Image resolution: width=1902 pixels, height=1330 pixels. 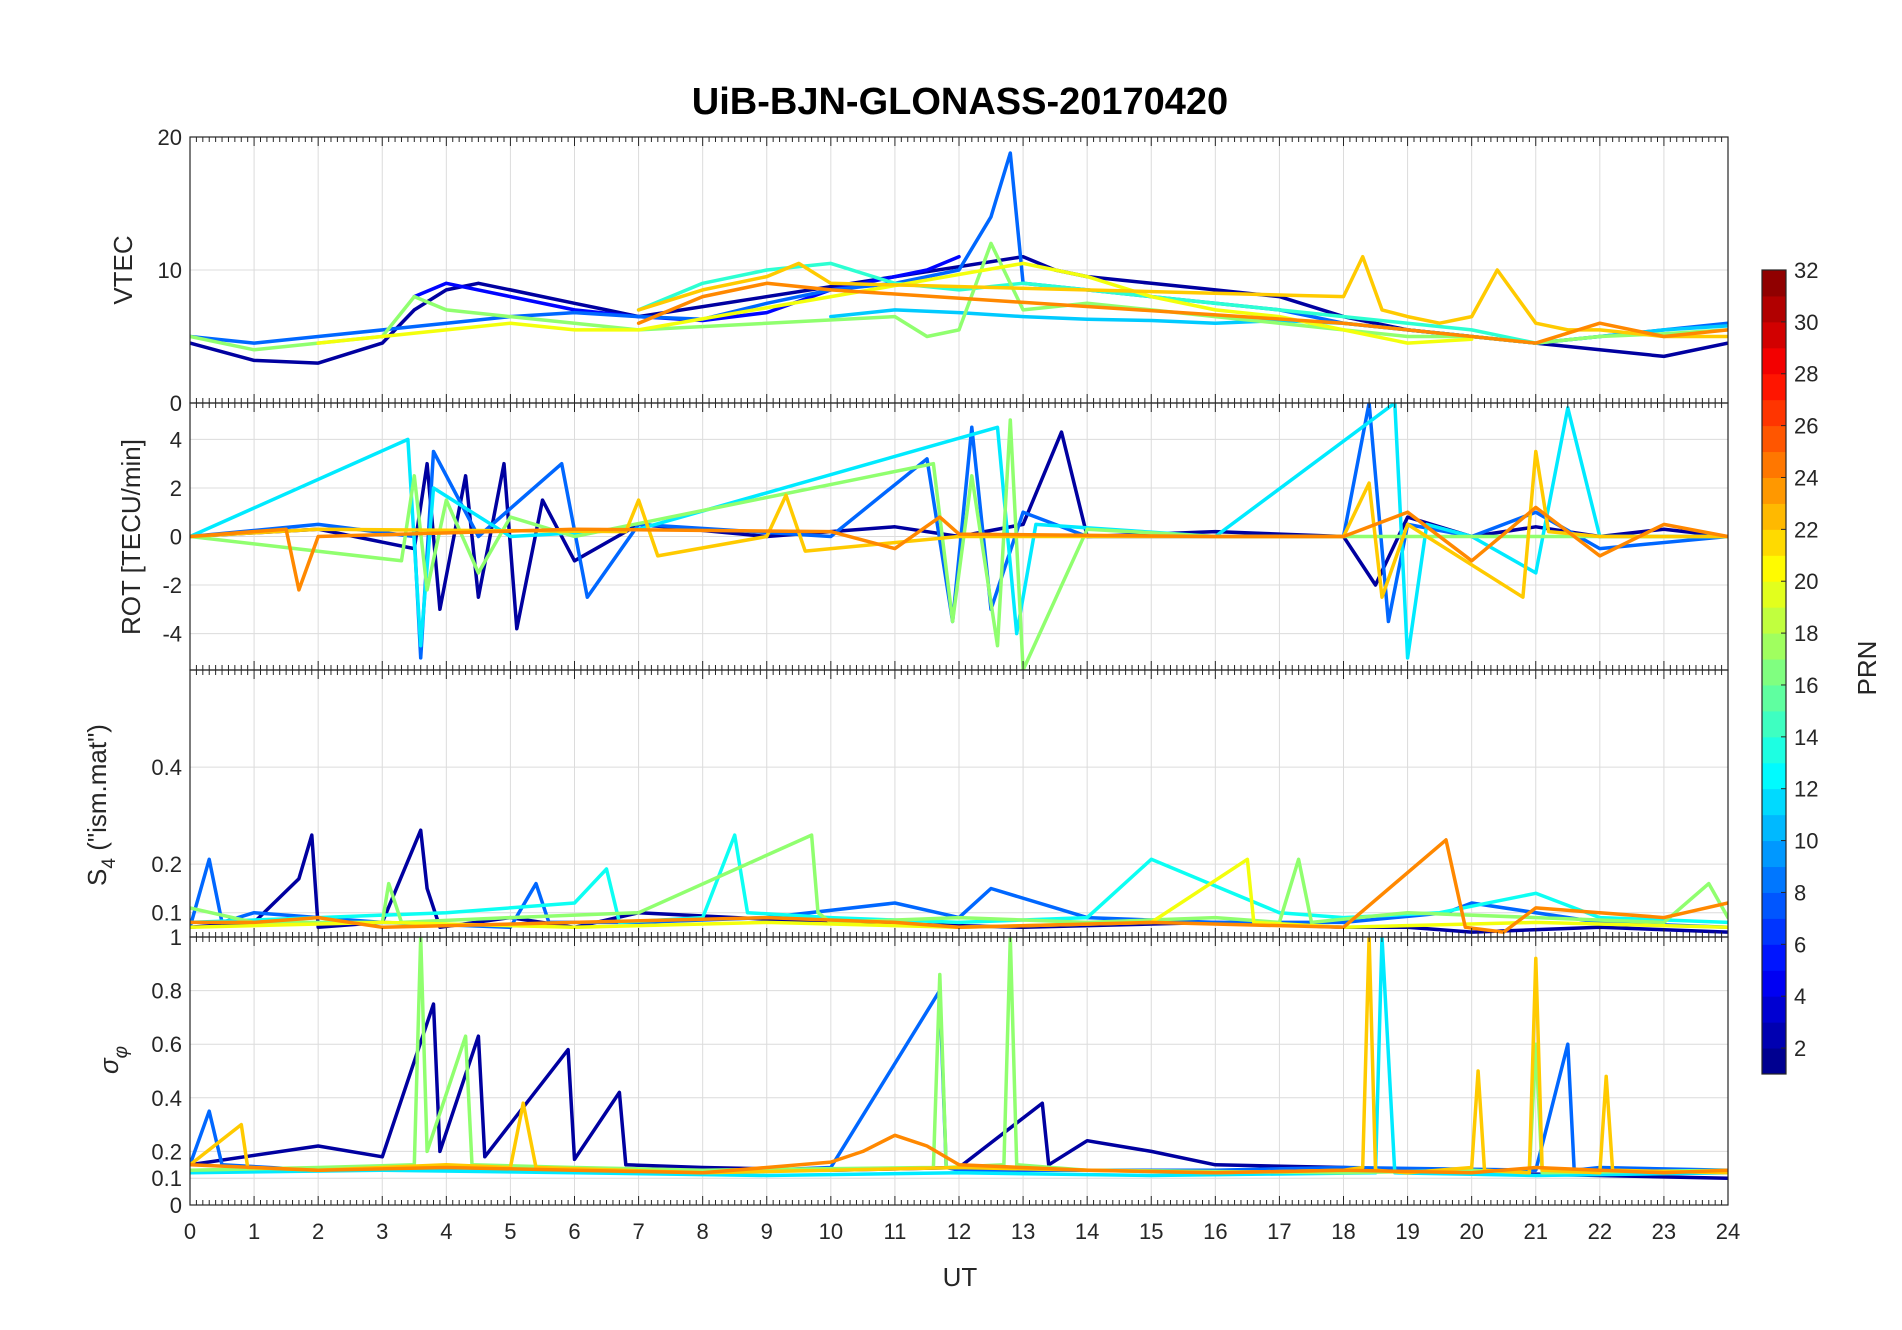 I want to click on ytick-label-vtec: 10, so click(x=170, y=270).